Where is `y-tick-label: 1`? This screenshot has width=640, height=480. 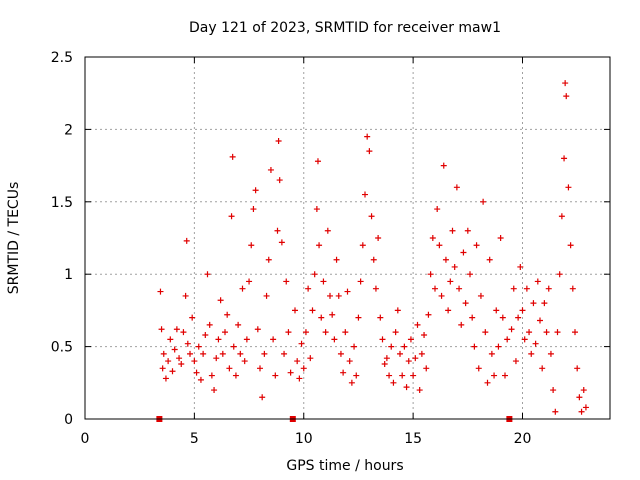 y-tick-label: 1 is located at coordinates (68, 275).